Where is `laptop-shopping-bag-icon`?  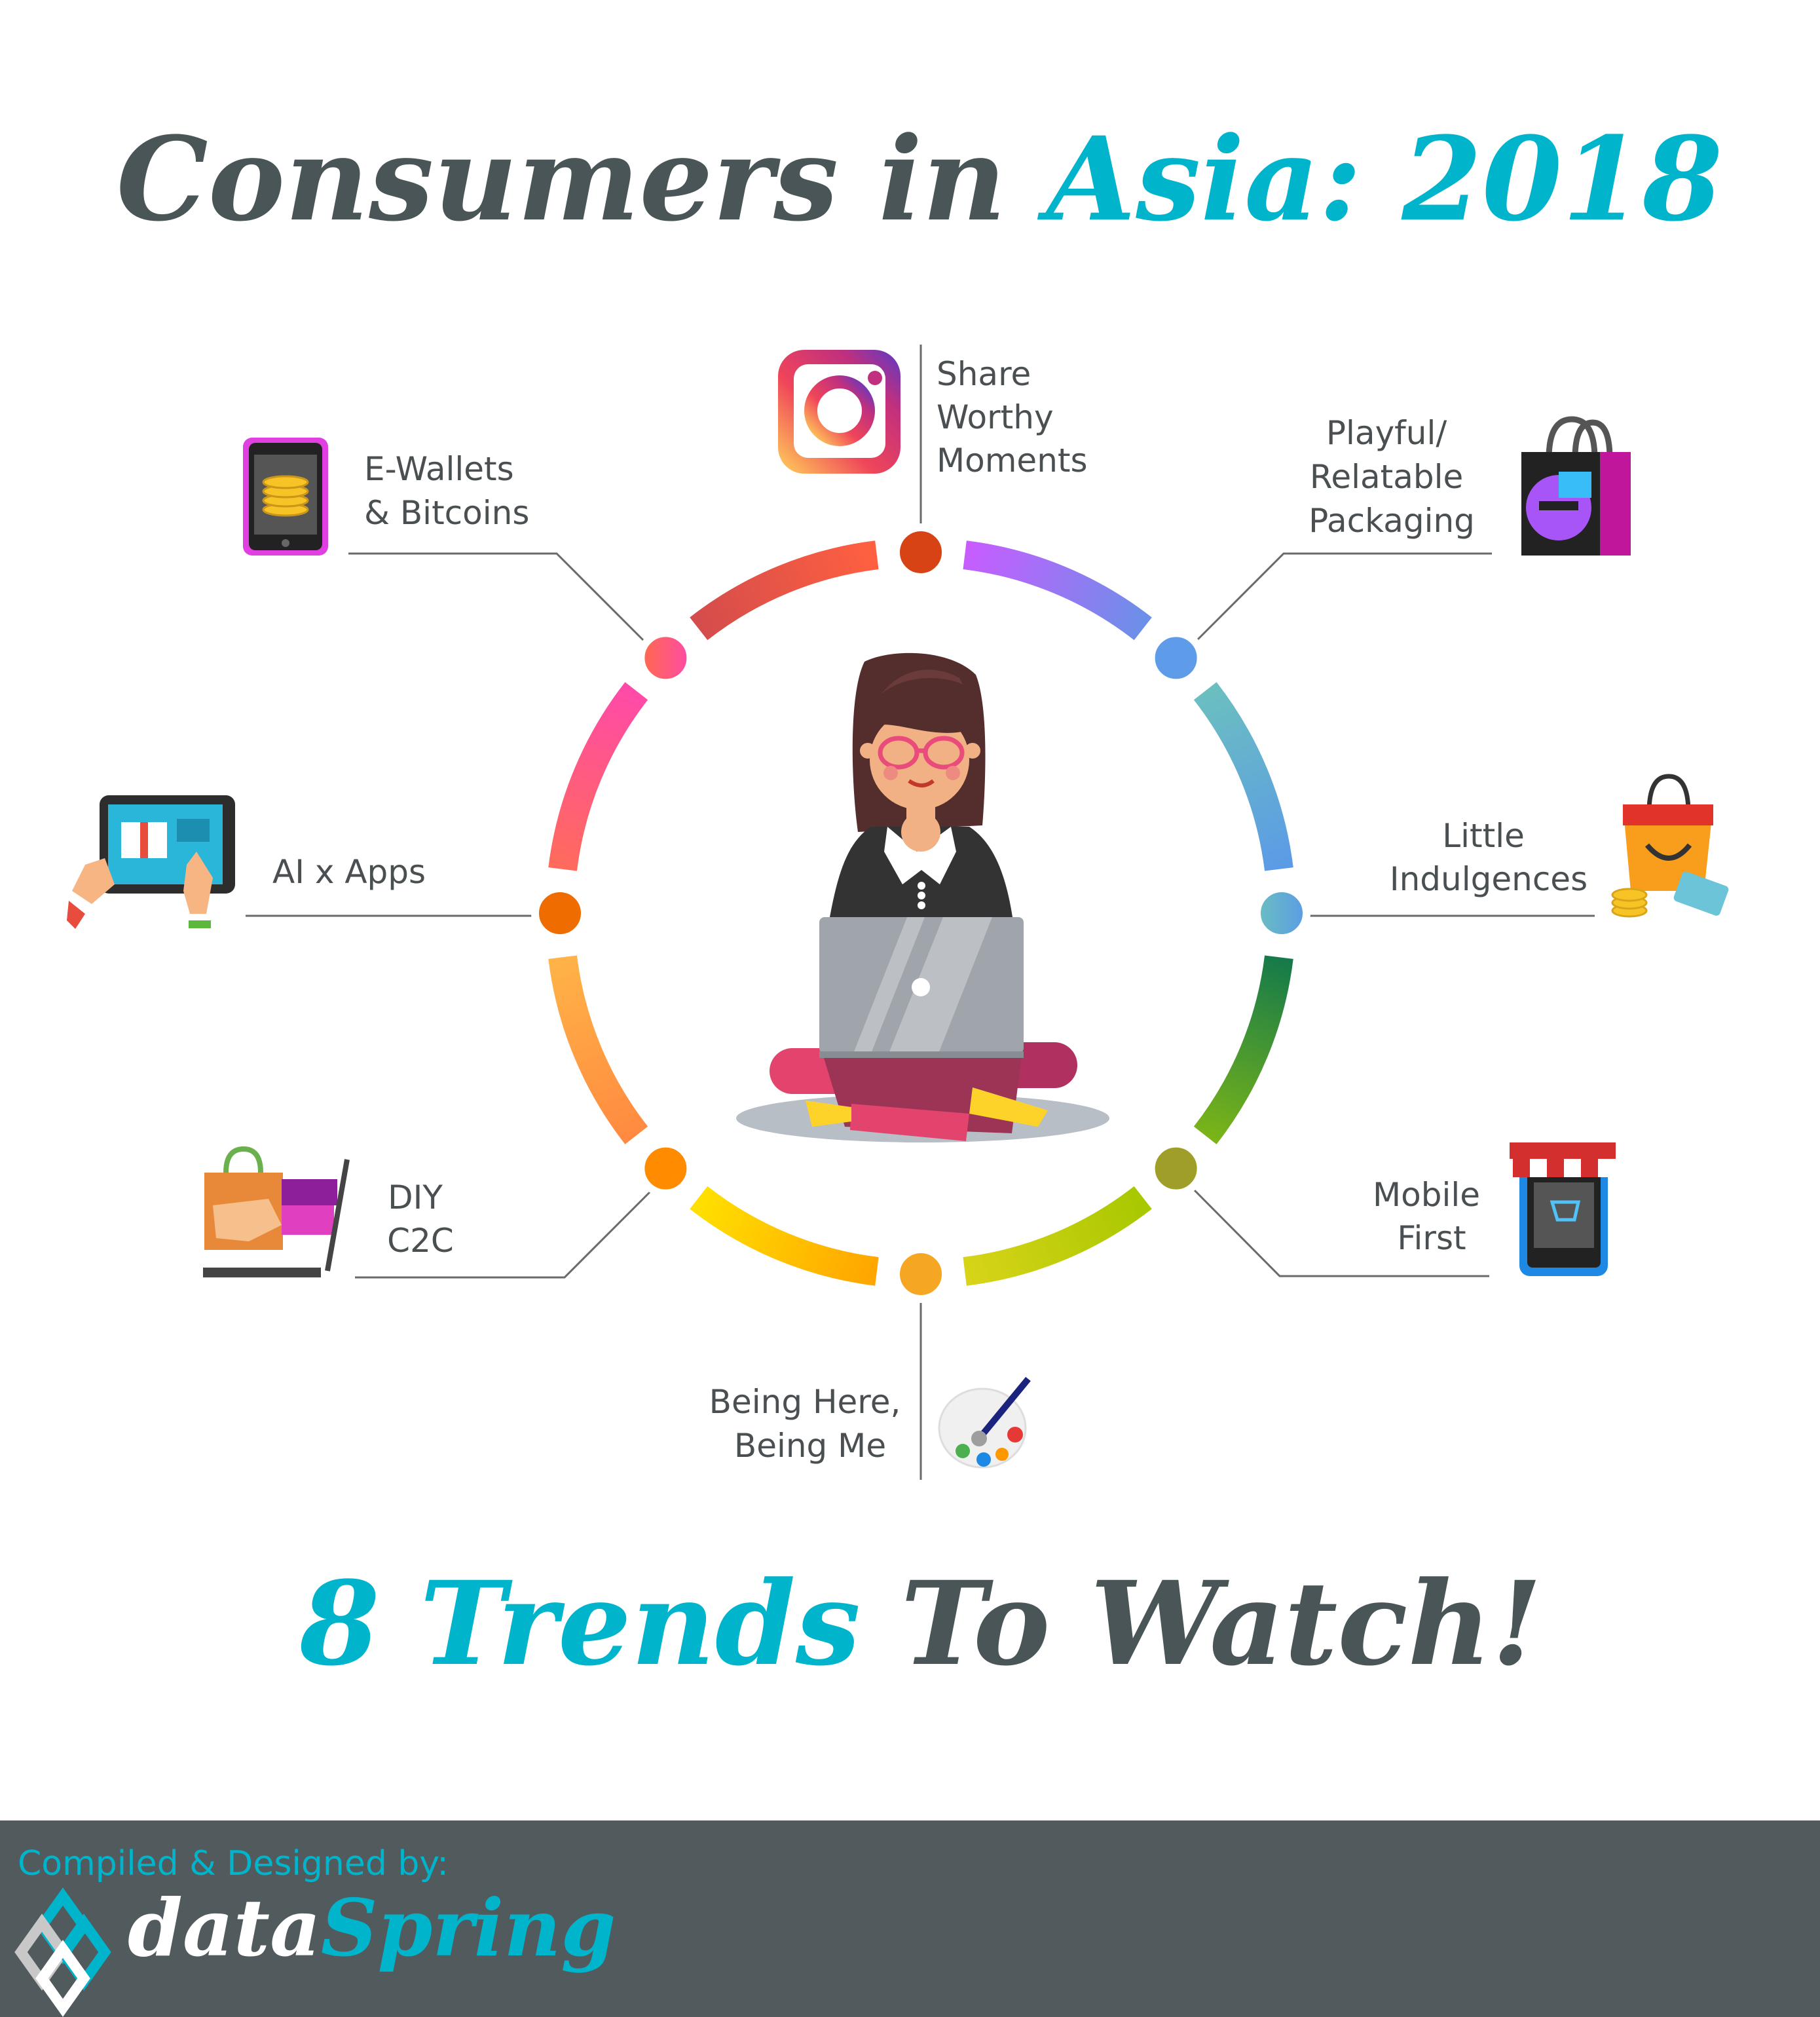
laptop-shopping-bag-icon is located at coordinates (276, 1211).